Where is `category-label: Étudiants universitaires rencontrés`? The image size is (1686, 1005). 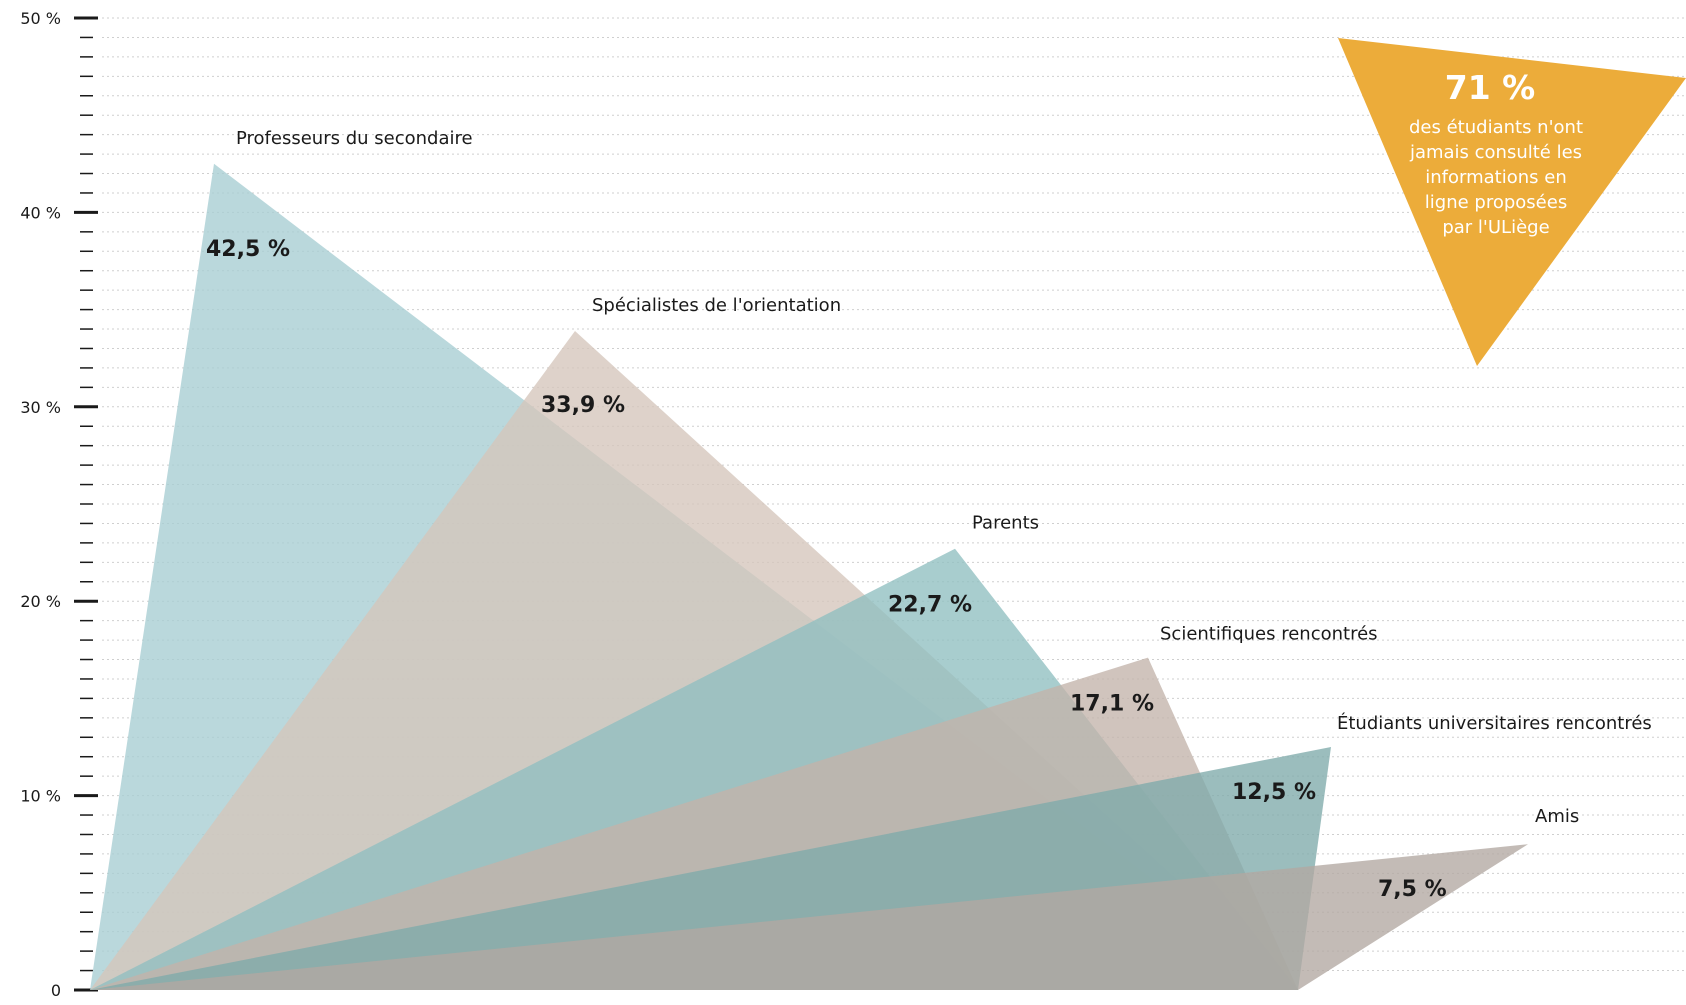 category-label: Étudiants universitaires rencontrés is located at coordinates (1494, 723).